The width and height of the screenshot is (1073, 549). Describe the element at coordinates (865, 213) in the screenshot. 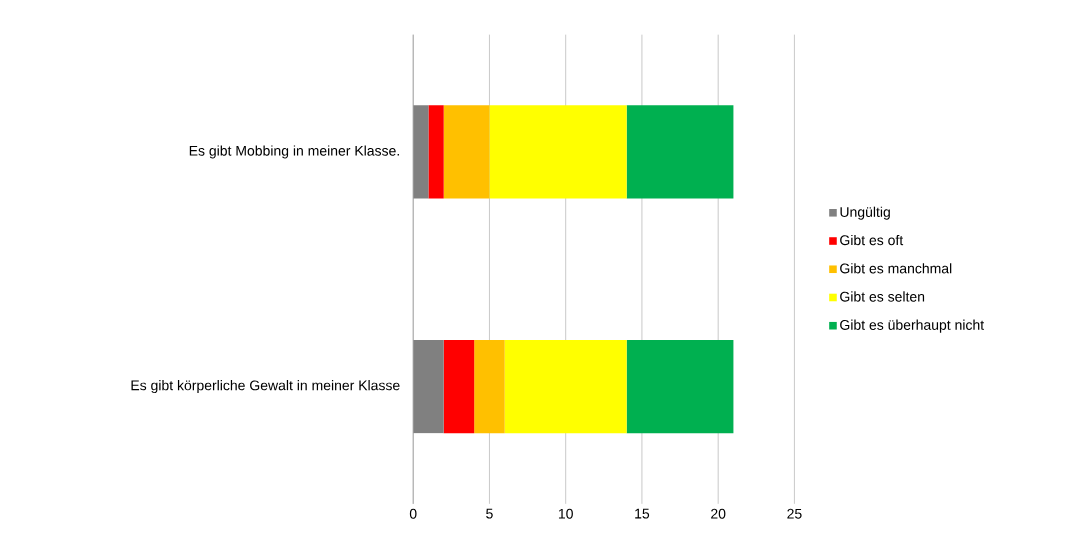

I see `legend-label: Ungültig` at that location.